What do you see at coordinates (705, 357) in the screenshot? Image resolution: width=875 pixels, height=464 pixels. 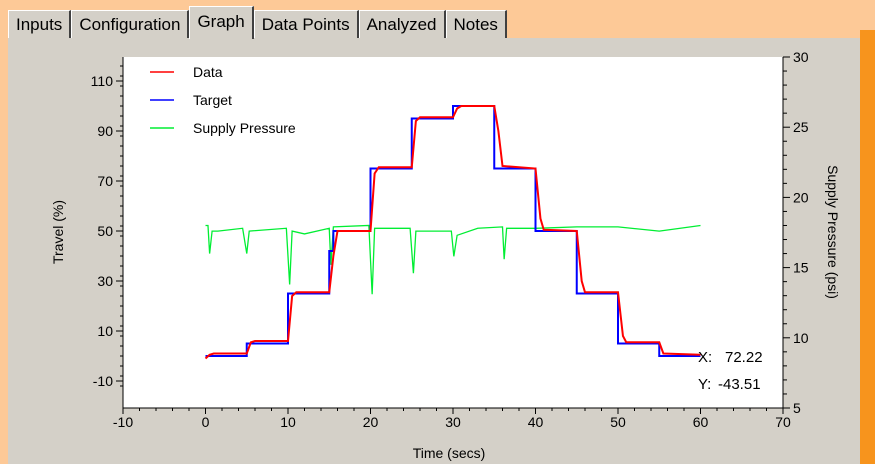 I see `cursor-x-label: X:` at bounding box center [705, 357].